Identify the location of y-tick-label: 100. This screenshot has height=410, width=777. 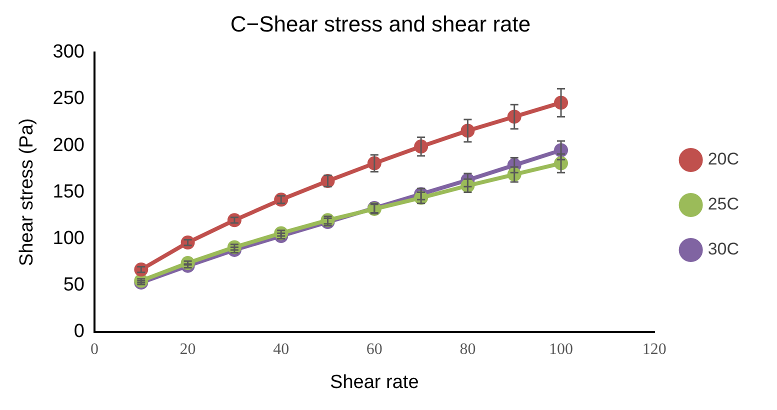
(68, 239).